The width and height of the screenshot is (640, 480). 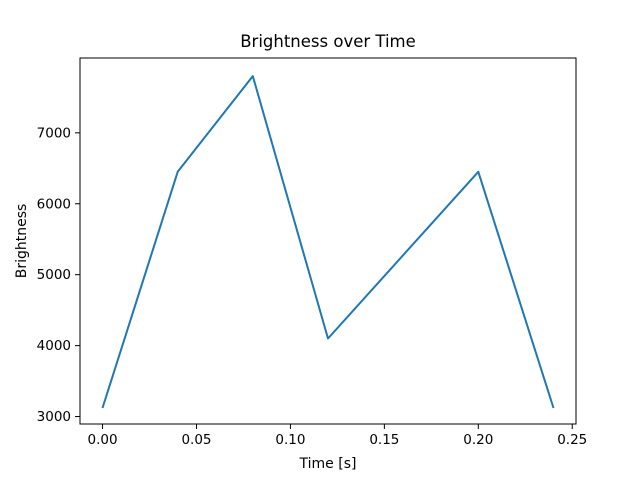 I want to click on y-tick-label: 3000, so click(x=54, y=417).